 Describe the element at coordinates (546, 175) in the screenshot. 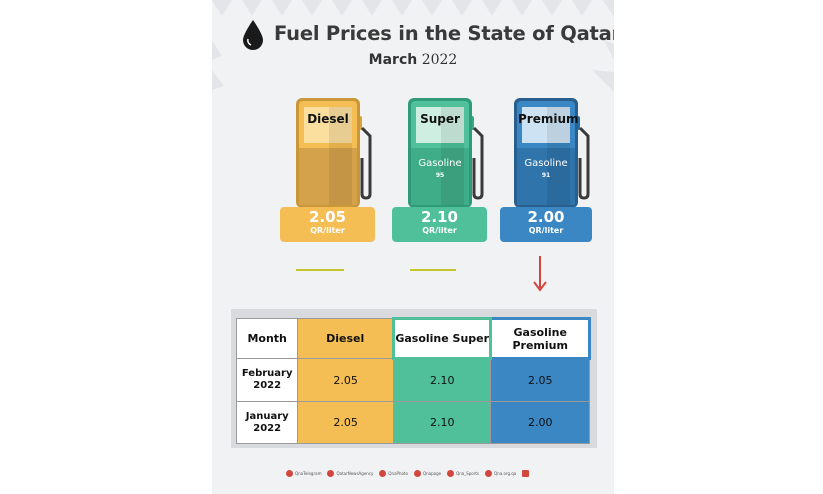

I see `pump-premium-octane: 91` at that location.